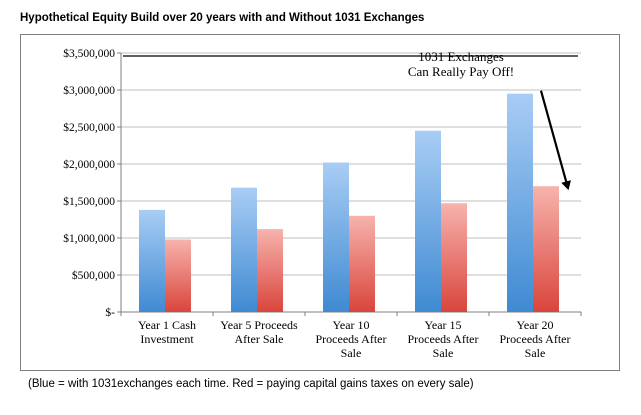  Describe the element at coordinates (442, 325) in the screenshot. I see `x-category-label: Year 15` at that location.